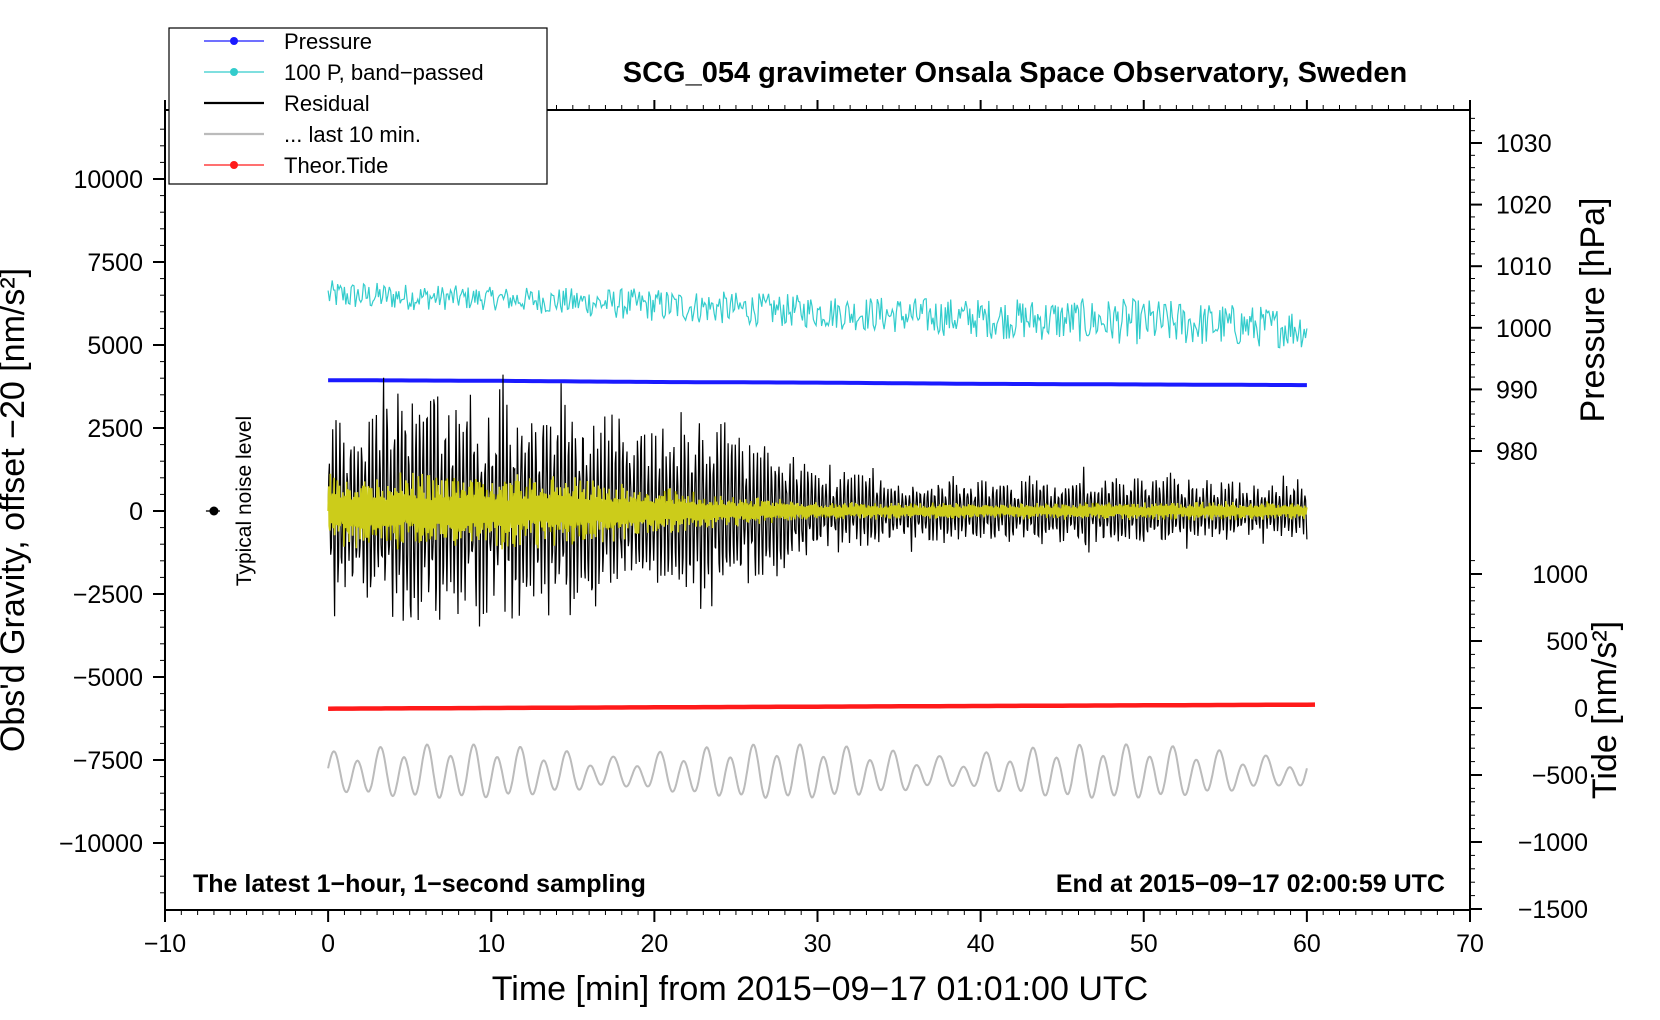 The height and width of the screenshot is (1020, 1660). Describe the element at coordinates (1553, 910) in the screenshot. I see `y-tide-tick-label: −1500` at that location.